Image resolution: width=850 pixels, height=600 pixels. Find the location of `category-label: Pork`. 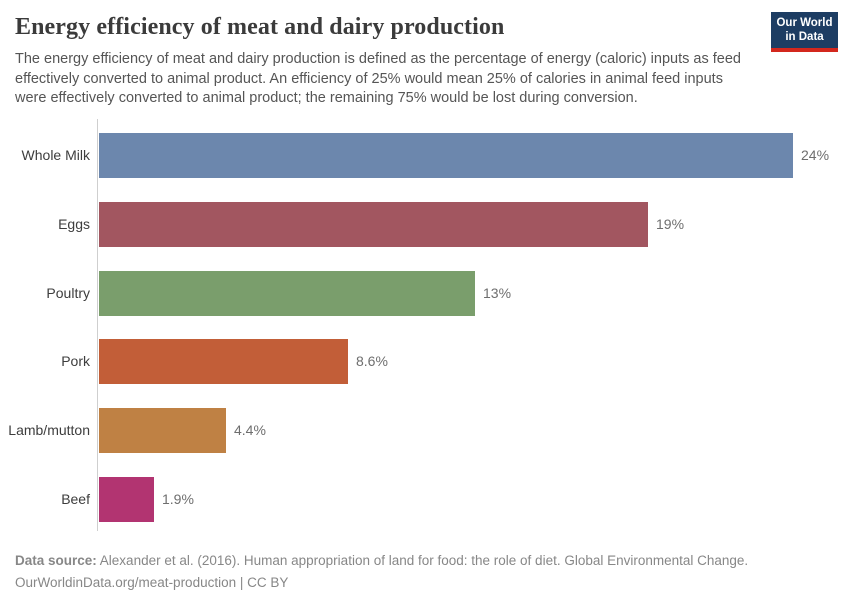

category-label: Pork is located at coordinates (75, 361).